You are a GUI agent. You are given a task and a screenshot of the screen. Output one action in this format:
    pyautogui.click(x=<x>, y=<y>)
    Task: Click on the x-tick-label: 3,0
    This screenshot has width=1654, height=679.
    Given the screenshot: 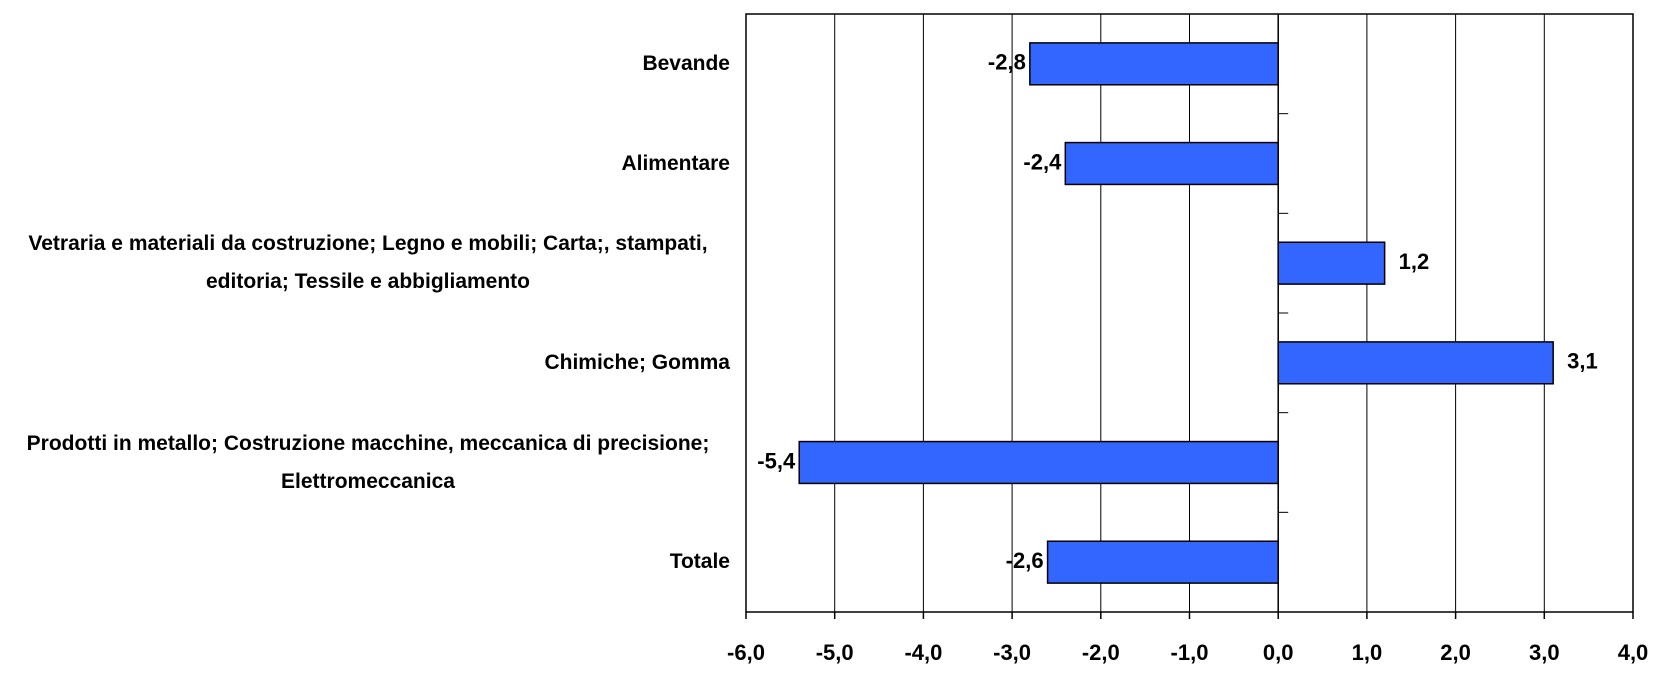 What is the action you would take?
    pyautogui.click(x=1544, y=652)
    